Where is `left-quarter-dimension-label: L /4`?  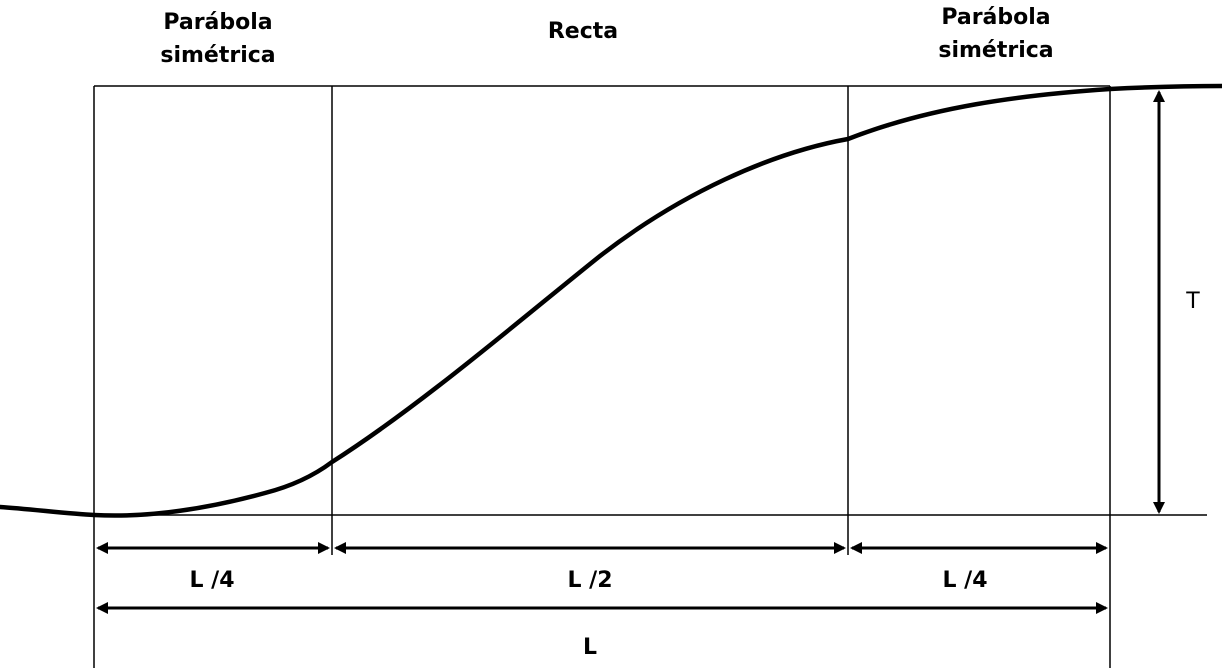 left-quarter-dimension-label: L /4 is located at coordinates (211, 580).